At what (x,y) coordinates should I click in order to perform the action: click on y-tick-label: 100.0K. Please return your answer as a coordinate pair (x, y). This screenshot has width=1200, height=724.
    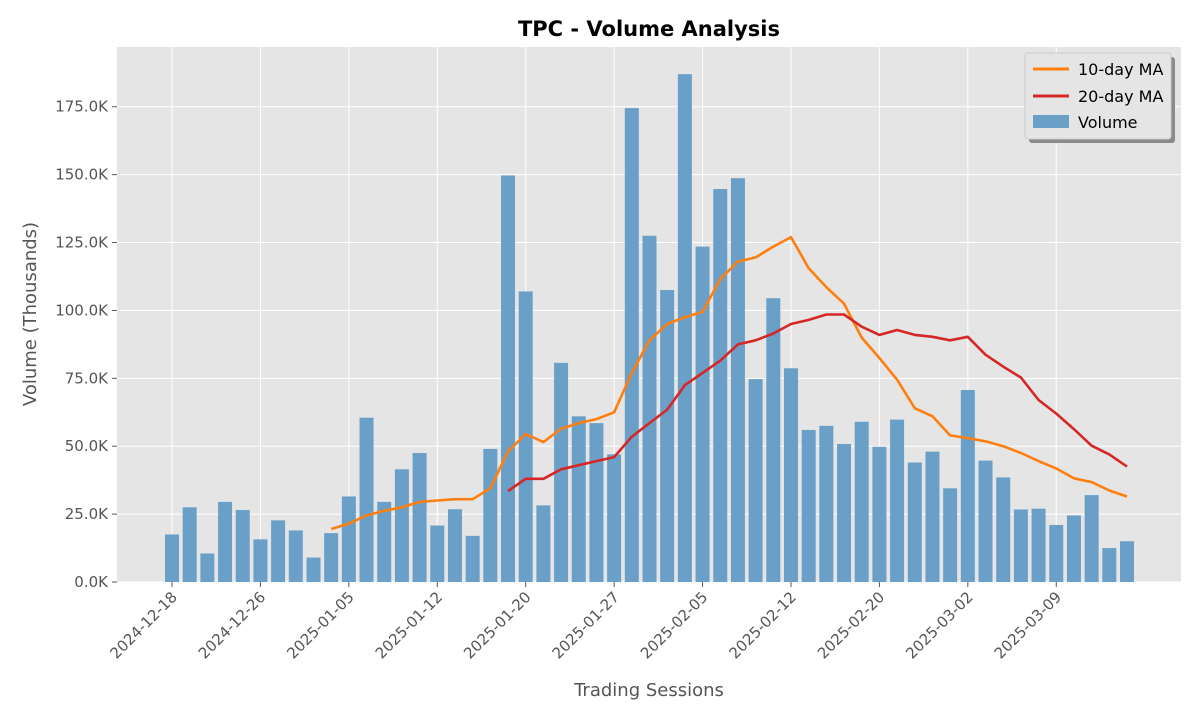
    Looking at the image, I should click on (82, 310).